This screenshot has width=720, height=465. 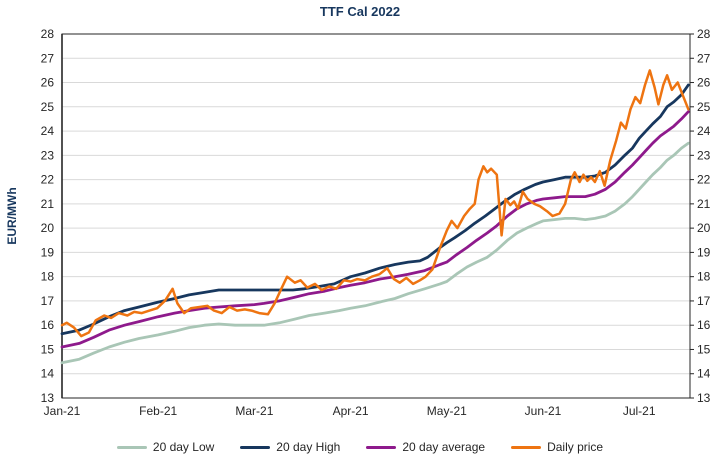 What do you see at coordinates (308, 447) in the screenshot?
I see `legend-label-20-day-high: 20 day High` at bounding box center [308, 447].